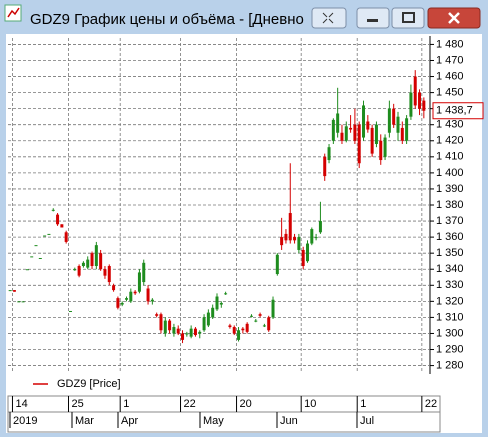  I want to click on y-tick-label: 1 360, so click(450, 237).